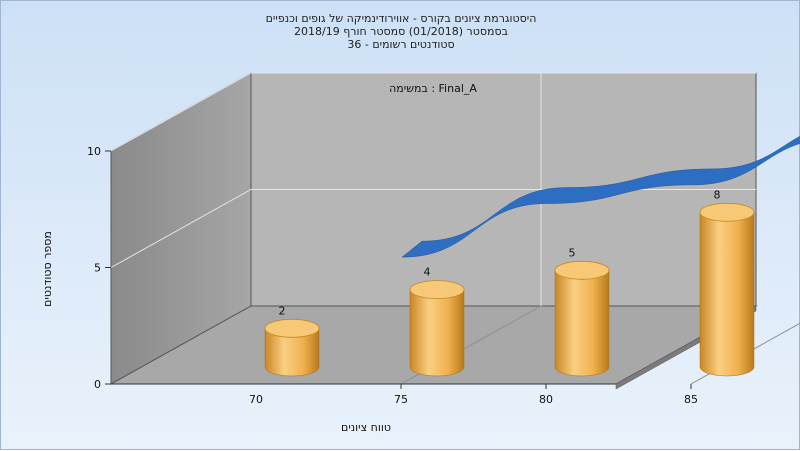  Describe the element at coordinates (401, 31) in the screenshot. I see `chart-title-line-2: בסמסטר (01/2018) סמסטר חורף 2018/19` at that location.